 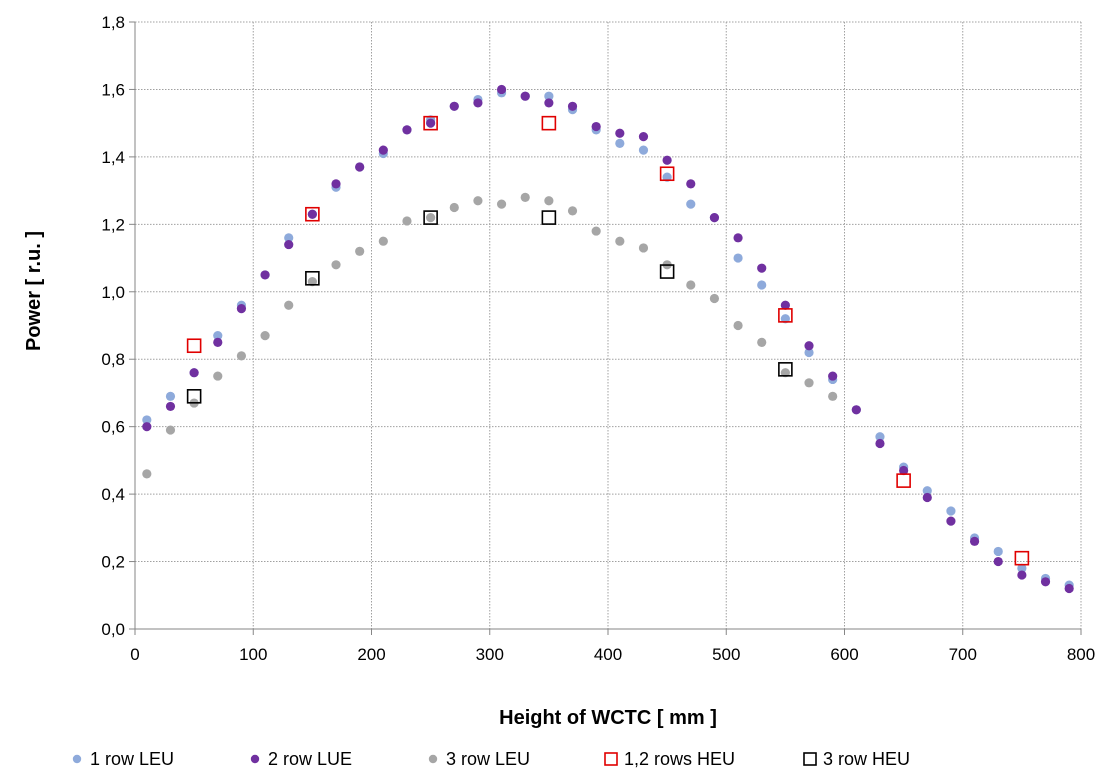 What do you see at coordinates (113, 224) in the screenshot?
I see `y-tick-label: 1,2` at bounding box center [113, 224].